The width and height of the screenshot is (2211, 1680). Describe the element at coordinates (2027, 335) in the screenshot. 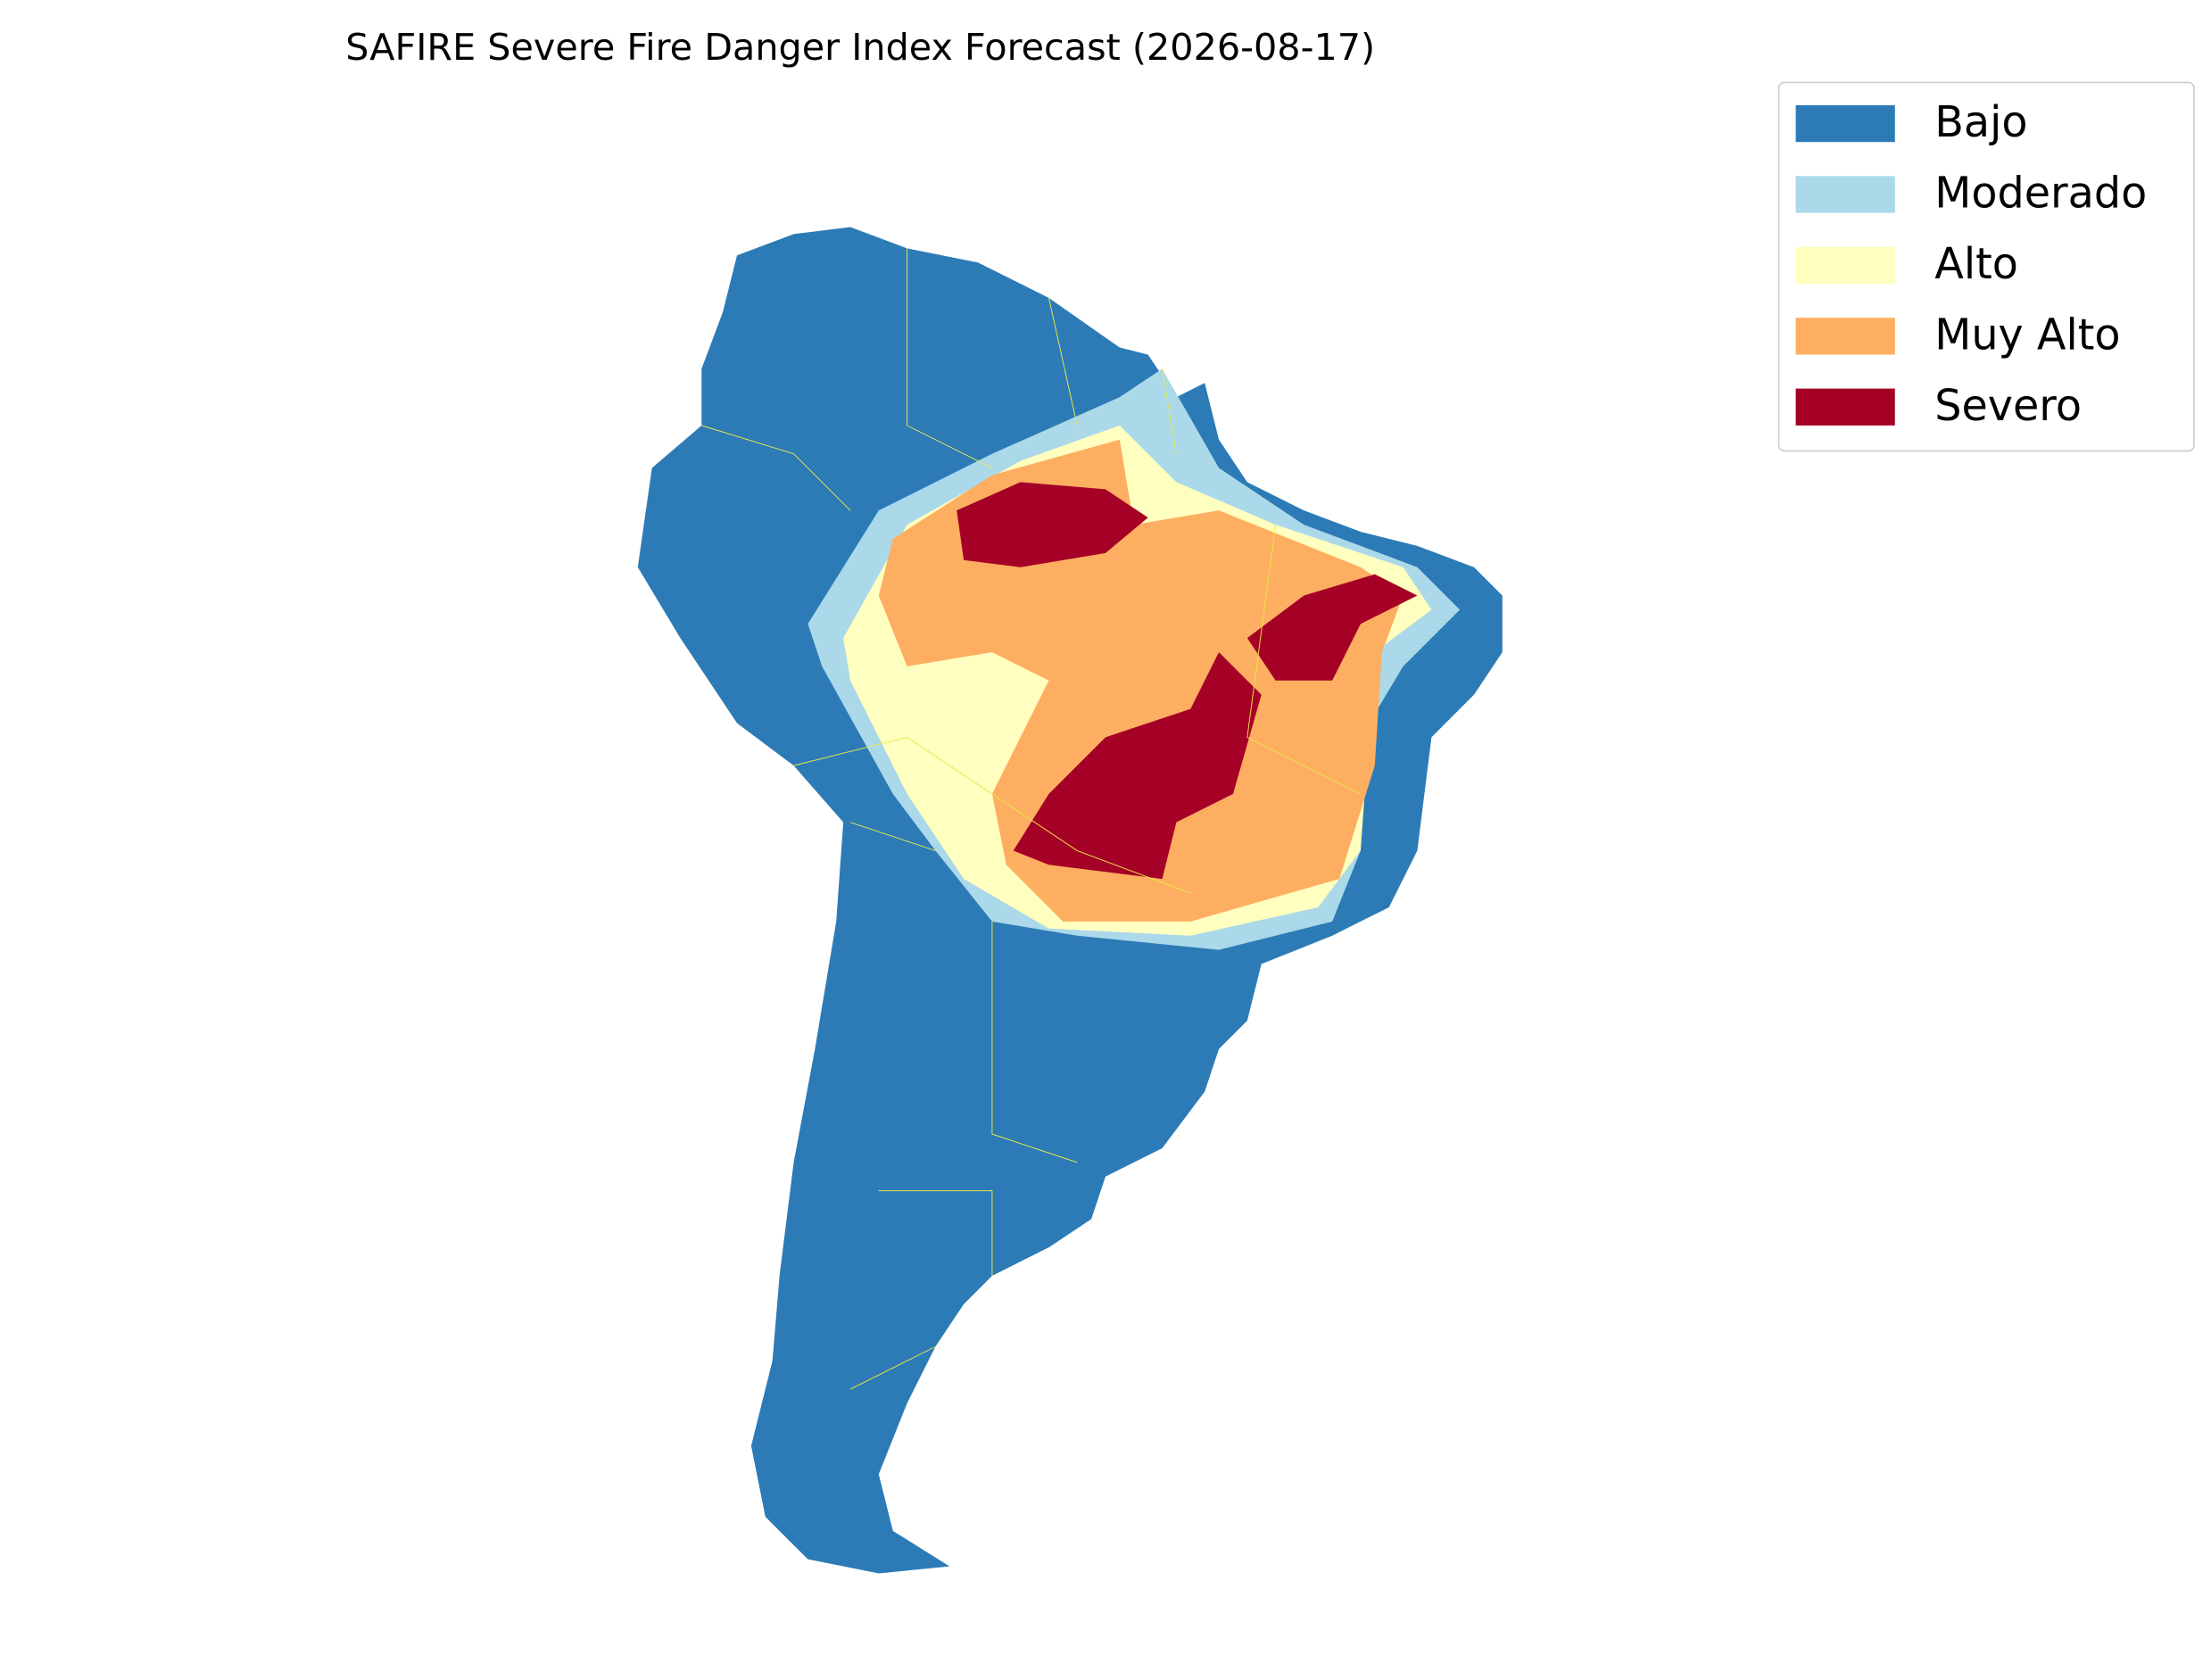

I see `legend-label: Muy Alto` at that location.